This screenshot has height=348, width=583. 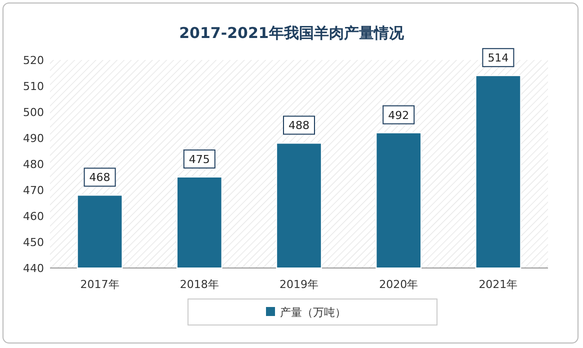 I want to click on y-tick-label: 440, so click(x=33, y=268).